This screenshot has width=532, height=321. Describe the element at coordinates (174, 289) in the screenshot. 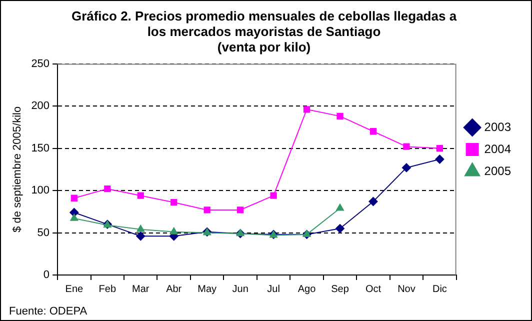

I see `x-tick-label: Abr` at that location.